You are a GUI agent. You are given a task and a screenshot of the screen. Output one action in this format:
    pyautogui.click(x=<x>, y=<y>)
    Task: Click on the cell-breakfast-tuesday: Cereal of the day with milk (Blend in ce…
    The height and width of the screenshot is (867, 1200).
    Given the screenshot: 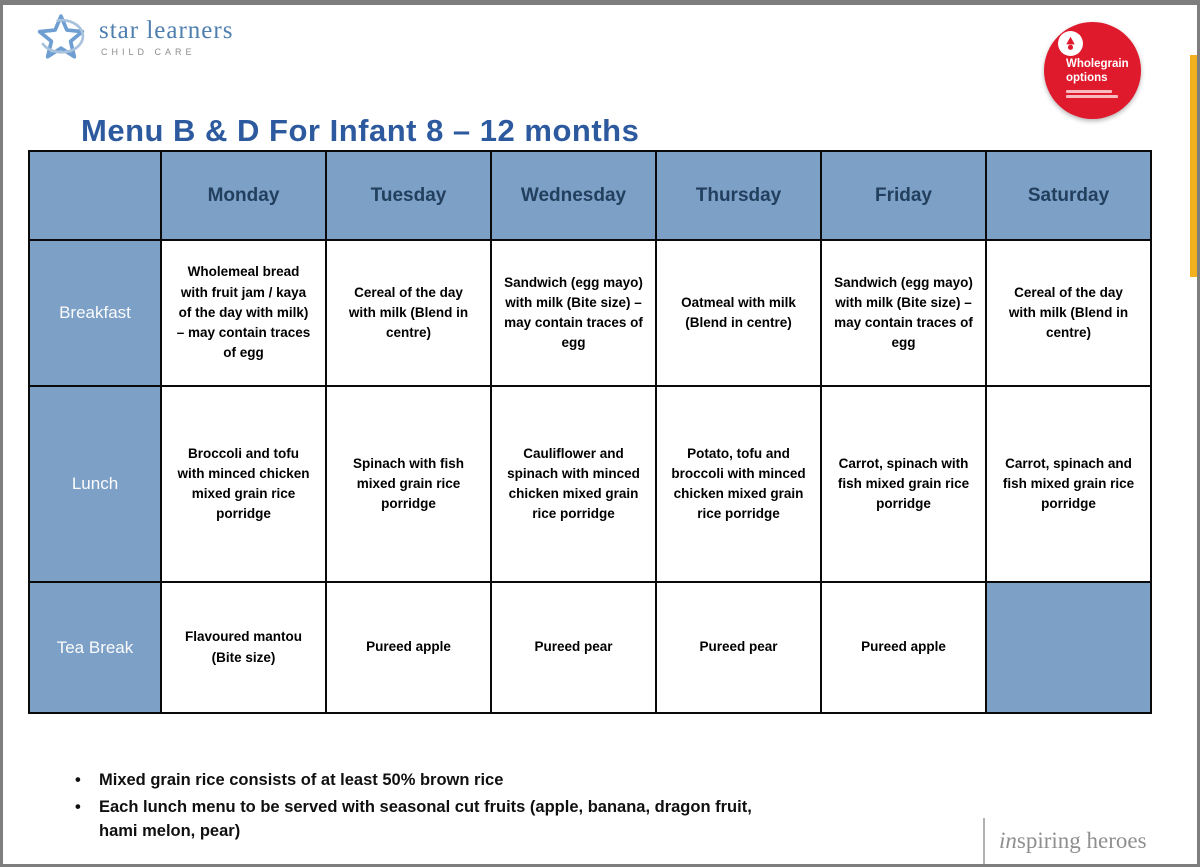 What is the action you would take?
    pyautogui.click(x=408, y=313)
    